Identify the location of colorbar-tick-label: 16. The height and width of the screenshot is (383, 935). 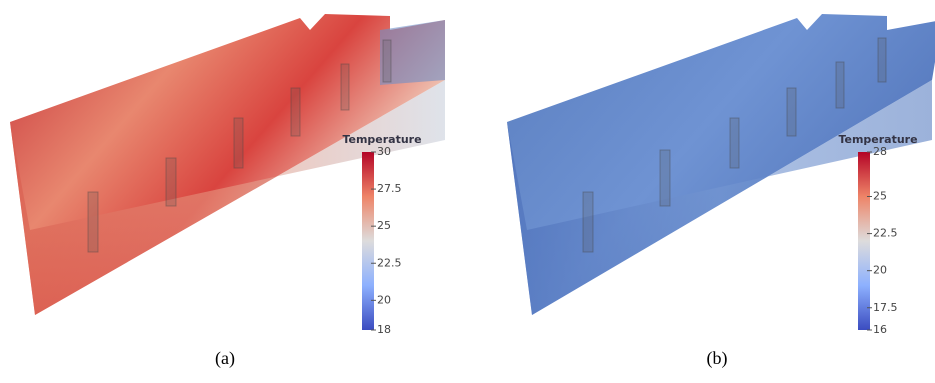
(880, 329).